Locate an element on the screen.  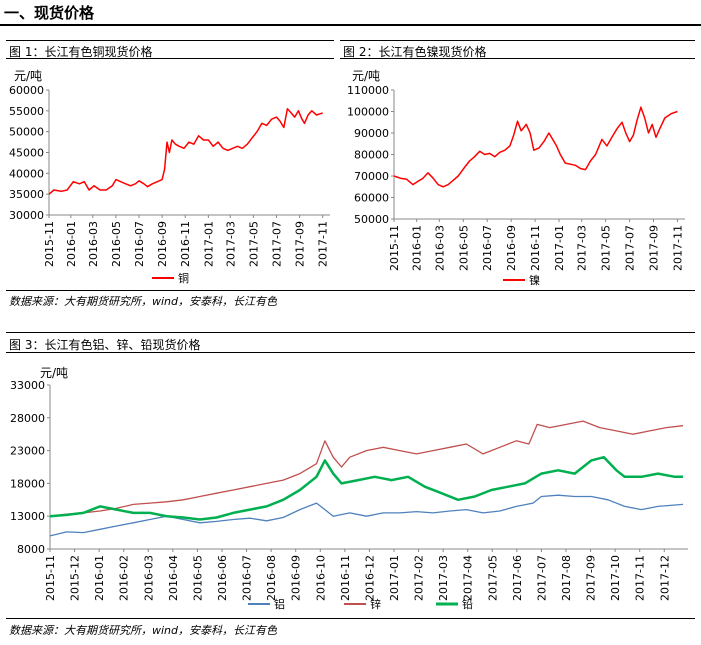
fig3-bottom-rule is located at coordinates (350, 352).